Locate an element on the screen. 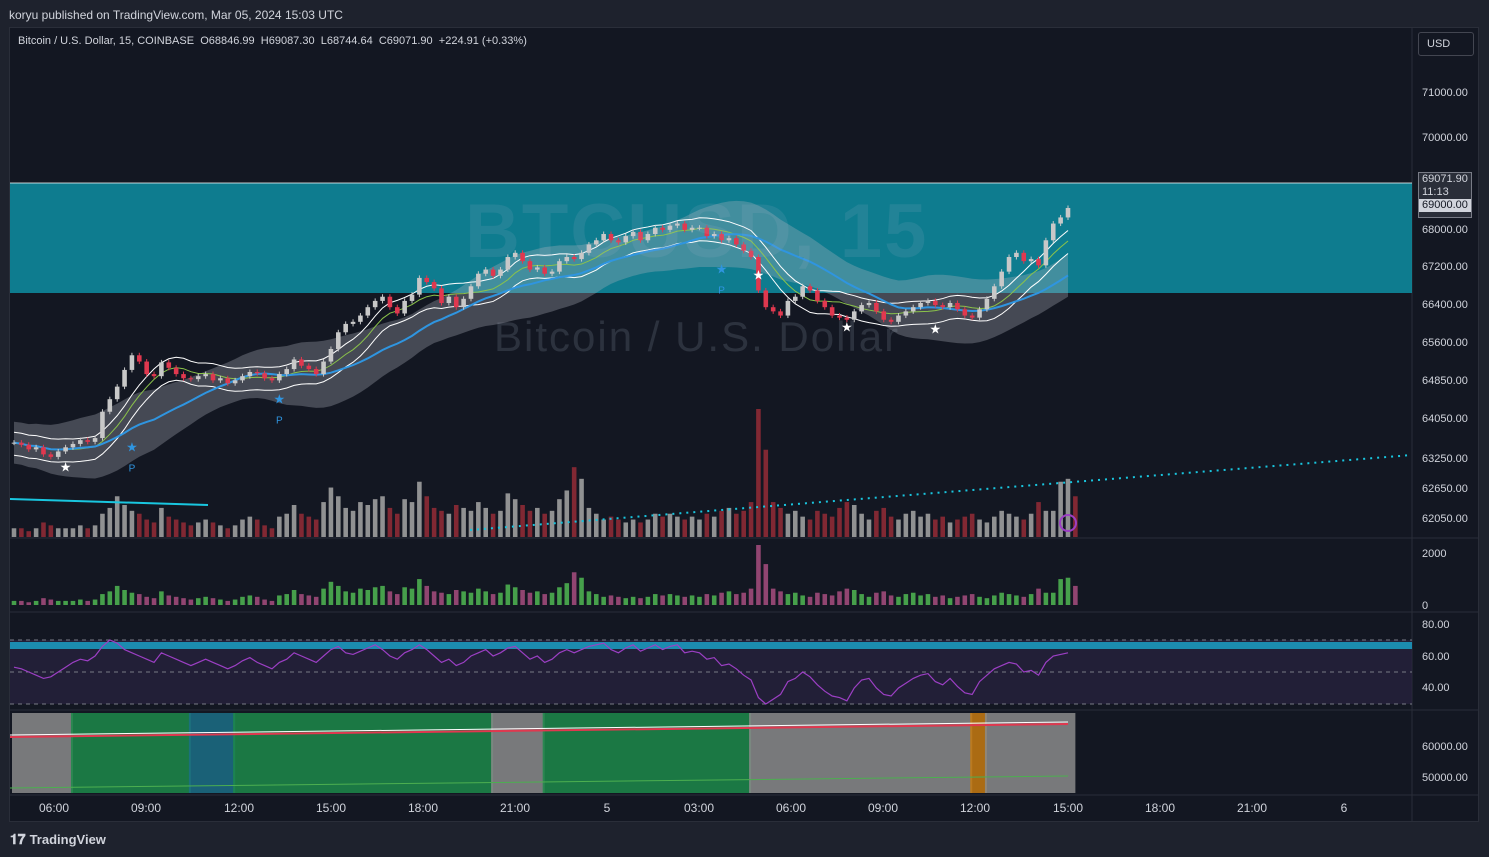 Image resolution: width=1489 pixels, height=857 pixels. legend-change: +224.91 (+0.33%) is located at coordinates (482, 41).